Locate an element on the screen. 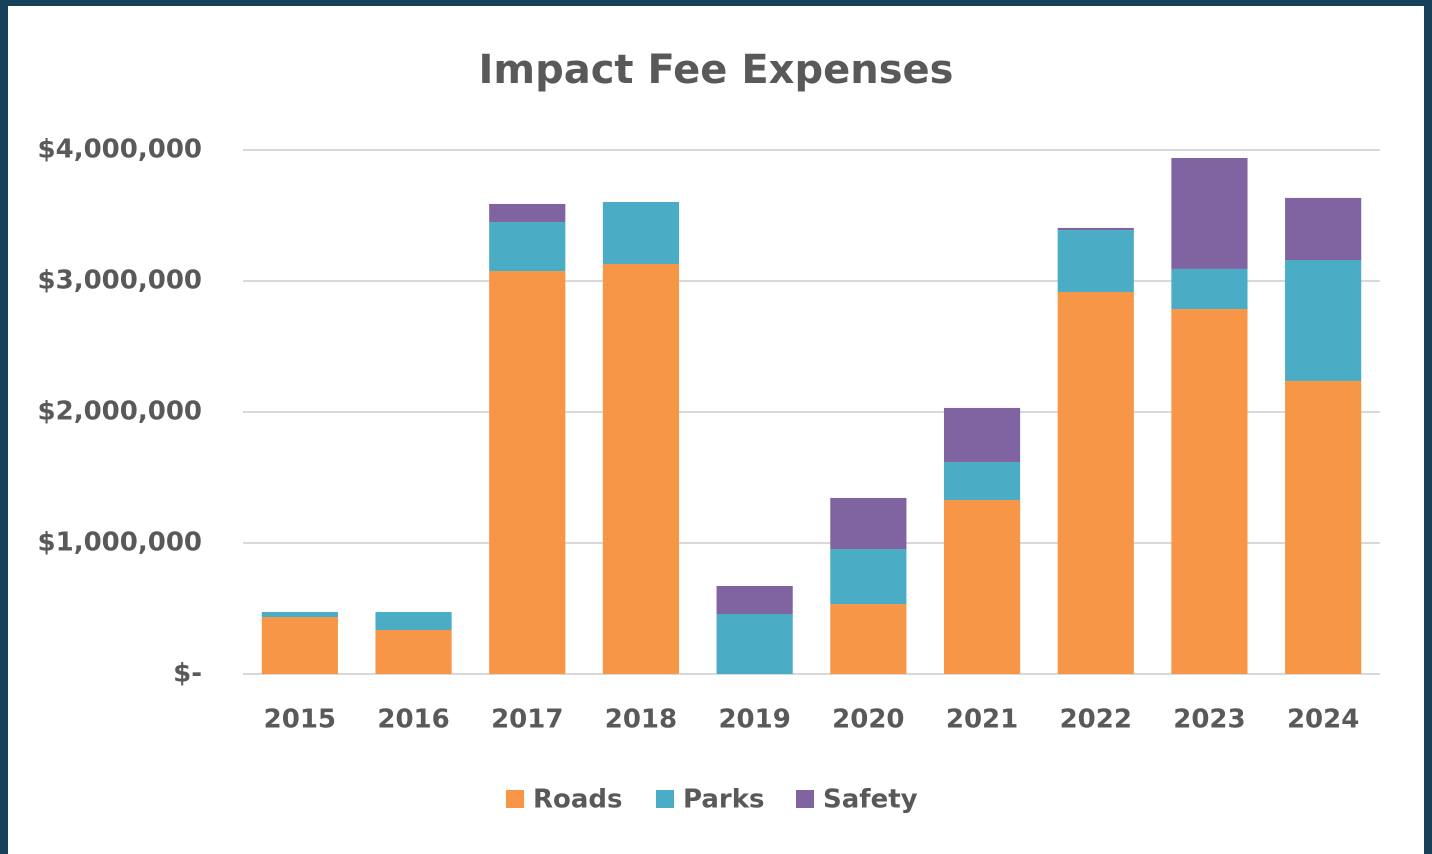 The width and height of the screenshot is (1432, 854). x-tick-label: 2021 is located at coordinates (982, 720).